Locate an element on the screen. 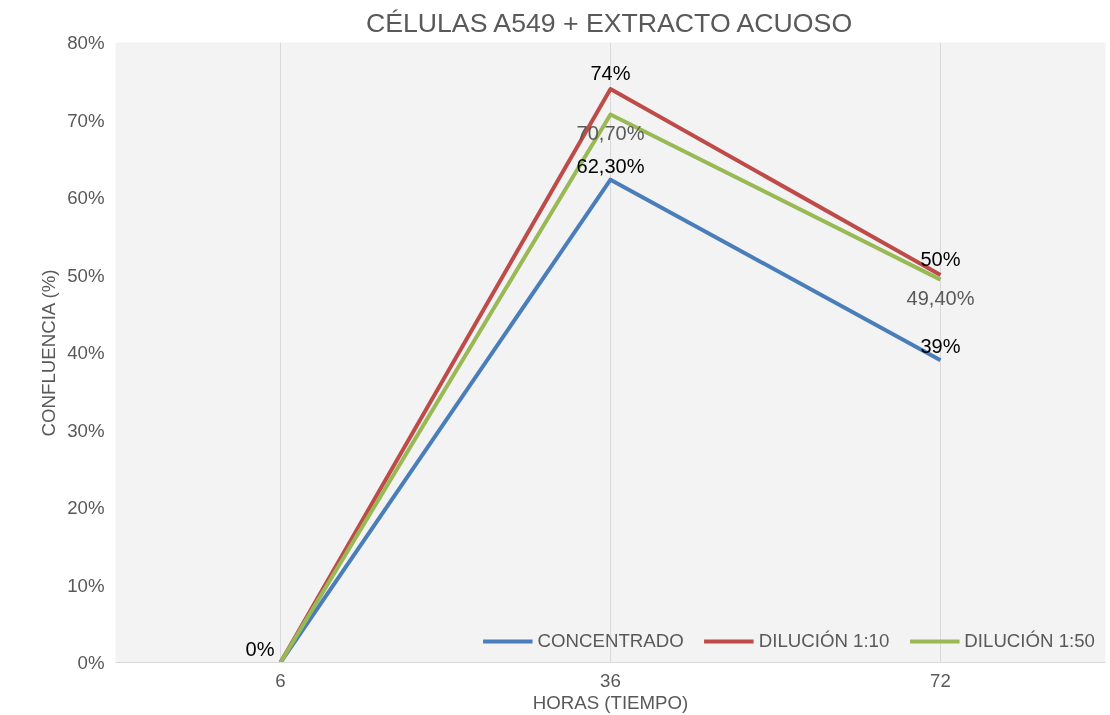 The height and width of the screenshot is (715, 1110). y-tick-label: 10% is located at coordinates (86, 585).